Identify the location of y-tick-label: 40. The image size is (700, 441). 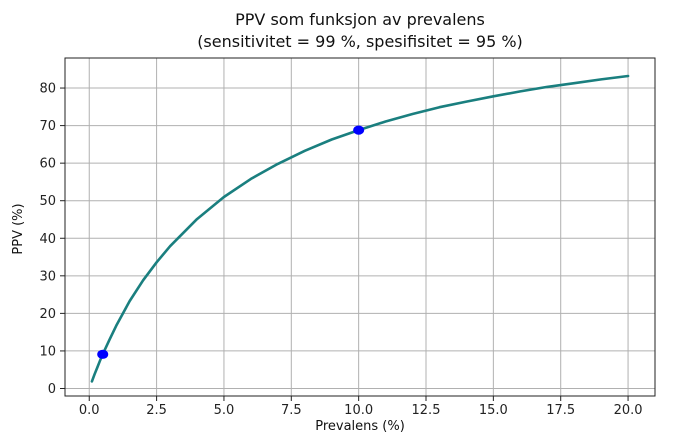
(47, 239).